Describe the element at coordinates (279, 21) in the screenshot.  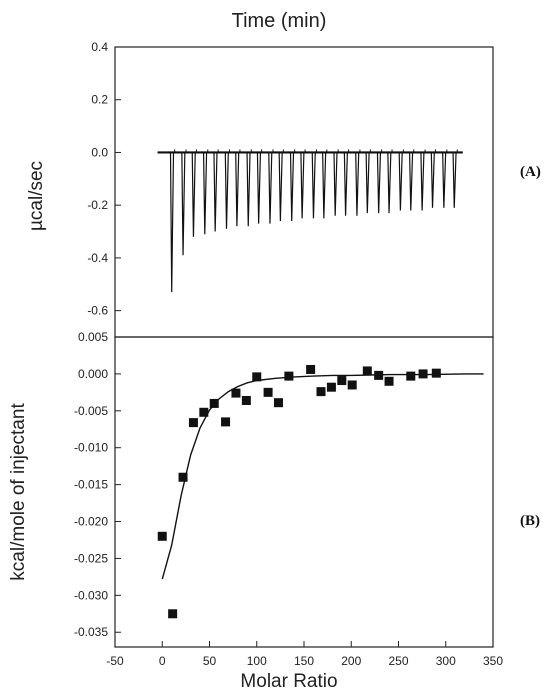
I see `top-x-axis-title: Time (min)` at that location.